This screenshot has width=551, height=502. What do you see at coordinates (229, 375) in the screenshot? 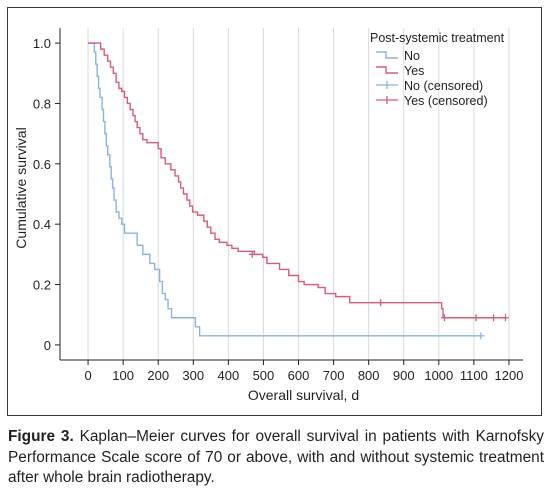
I see `x-tick-label: 400` at bounding box center [229, 375].